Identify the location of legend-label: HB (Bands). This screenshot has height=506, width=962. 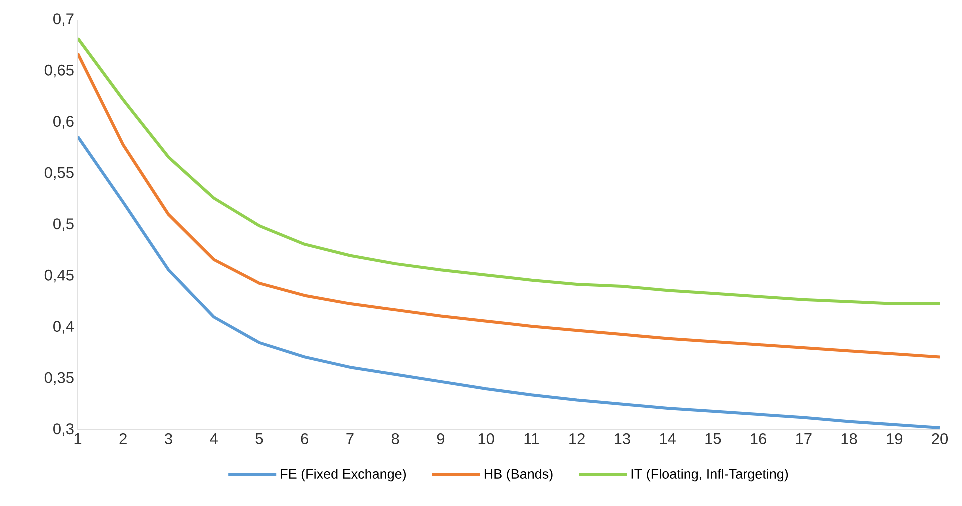
(518, 475).